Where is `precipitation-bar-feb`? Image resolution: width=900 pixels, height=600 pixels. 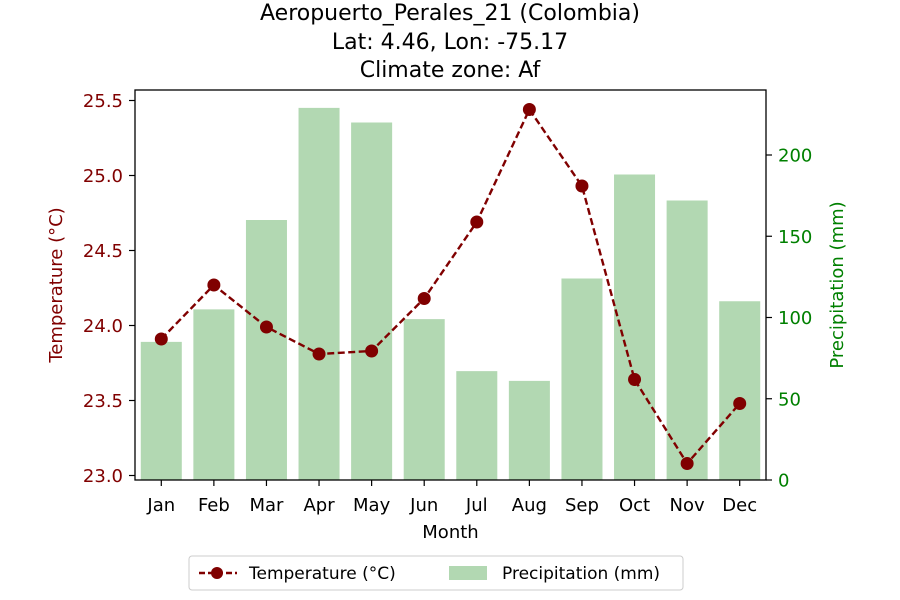 precipitation-bar-feb is located at coordinates (214, 394).